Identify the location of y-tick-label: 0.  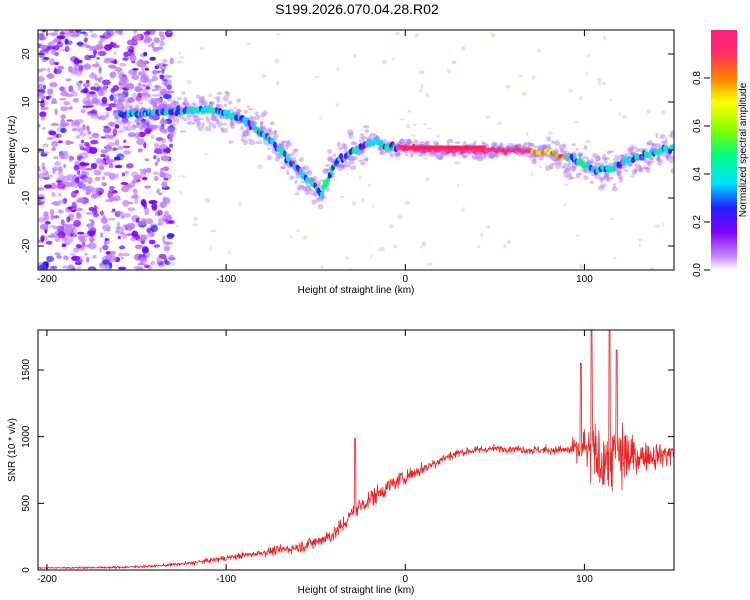
(26, 150).